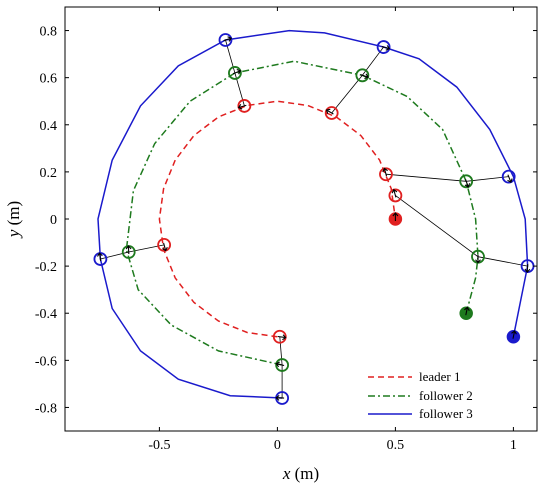 The image size is (550, 496). What do you see at coordinates (440, 376) in the screenshot?
I see `legend-label-leader-1: leader 1` at bounding box center [440, 376].